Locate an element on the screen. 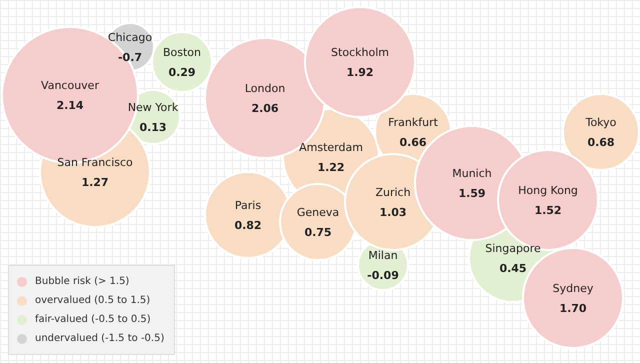 The width and height of the screenshot is (640, 363). category-label: Chicago is located at coordinates (130, 37).